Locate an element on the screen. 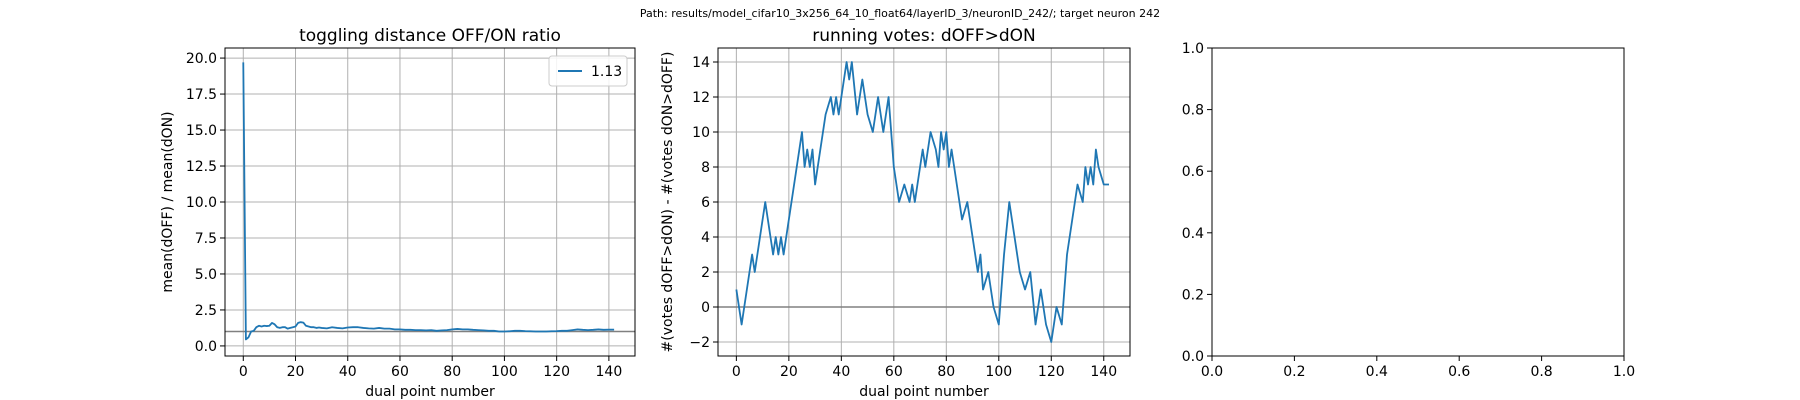  x-tick-label: 0.4 is located at coordinates (1377, 372).